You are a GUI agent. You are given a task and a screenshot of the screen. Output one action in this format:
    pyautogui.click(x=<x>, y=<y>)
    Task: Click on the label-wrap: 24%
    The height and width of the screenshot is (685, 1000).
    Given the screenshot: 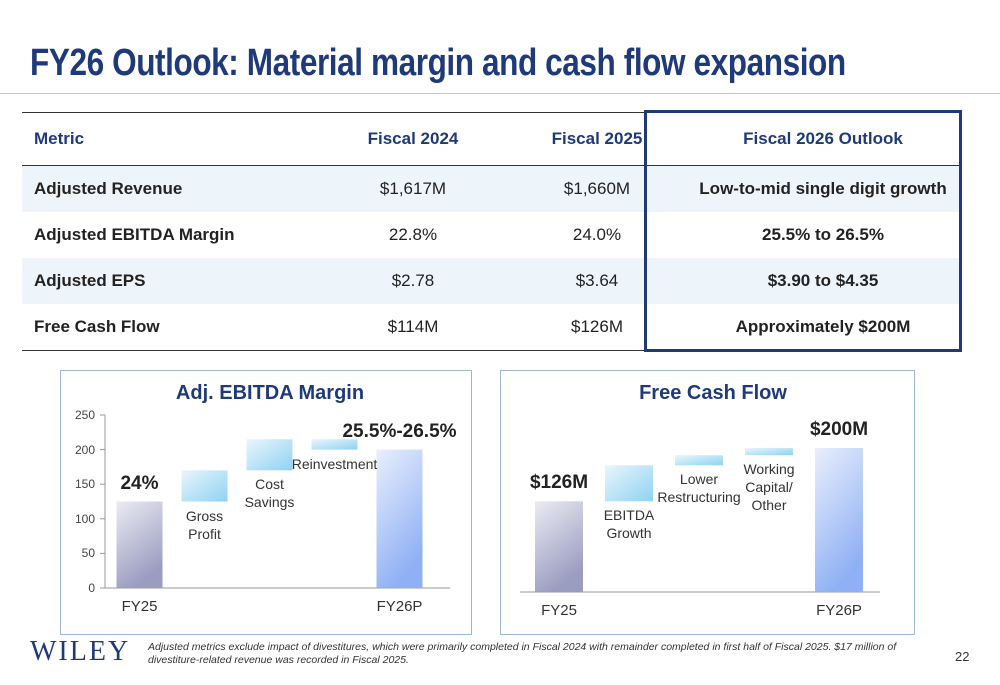 What is the action you would take?
    pyautogui.click(x=140, y=484)
    